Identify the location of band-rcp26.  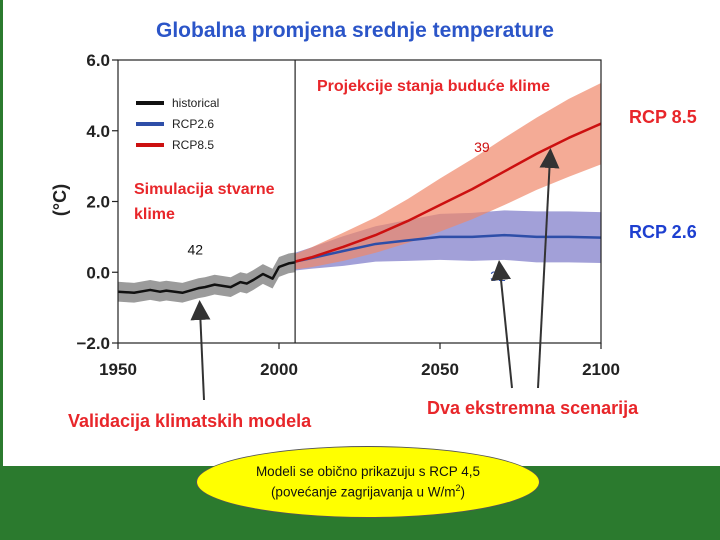
(448, 240).